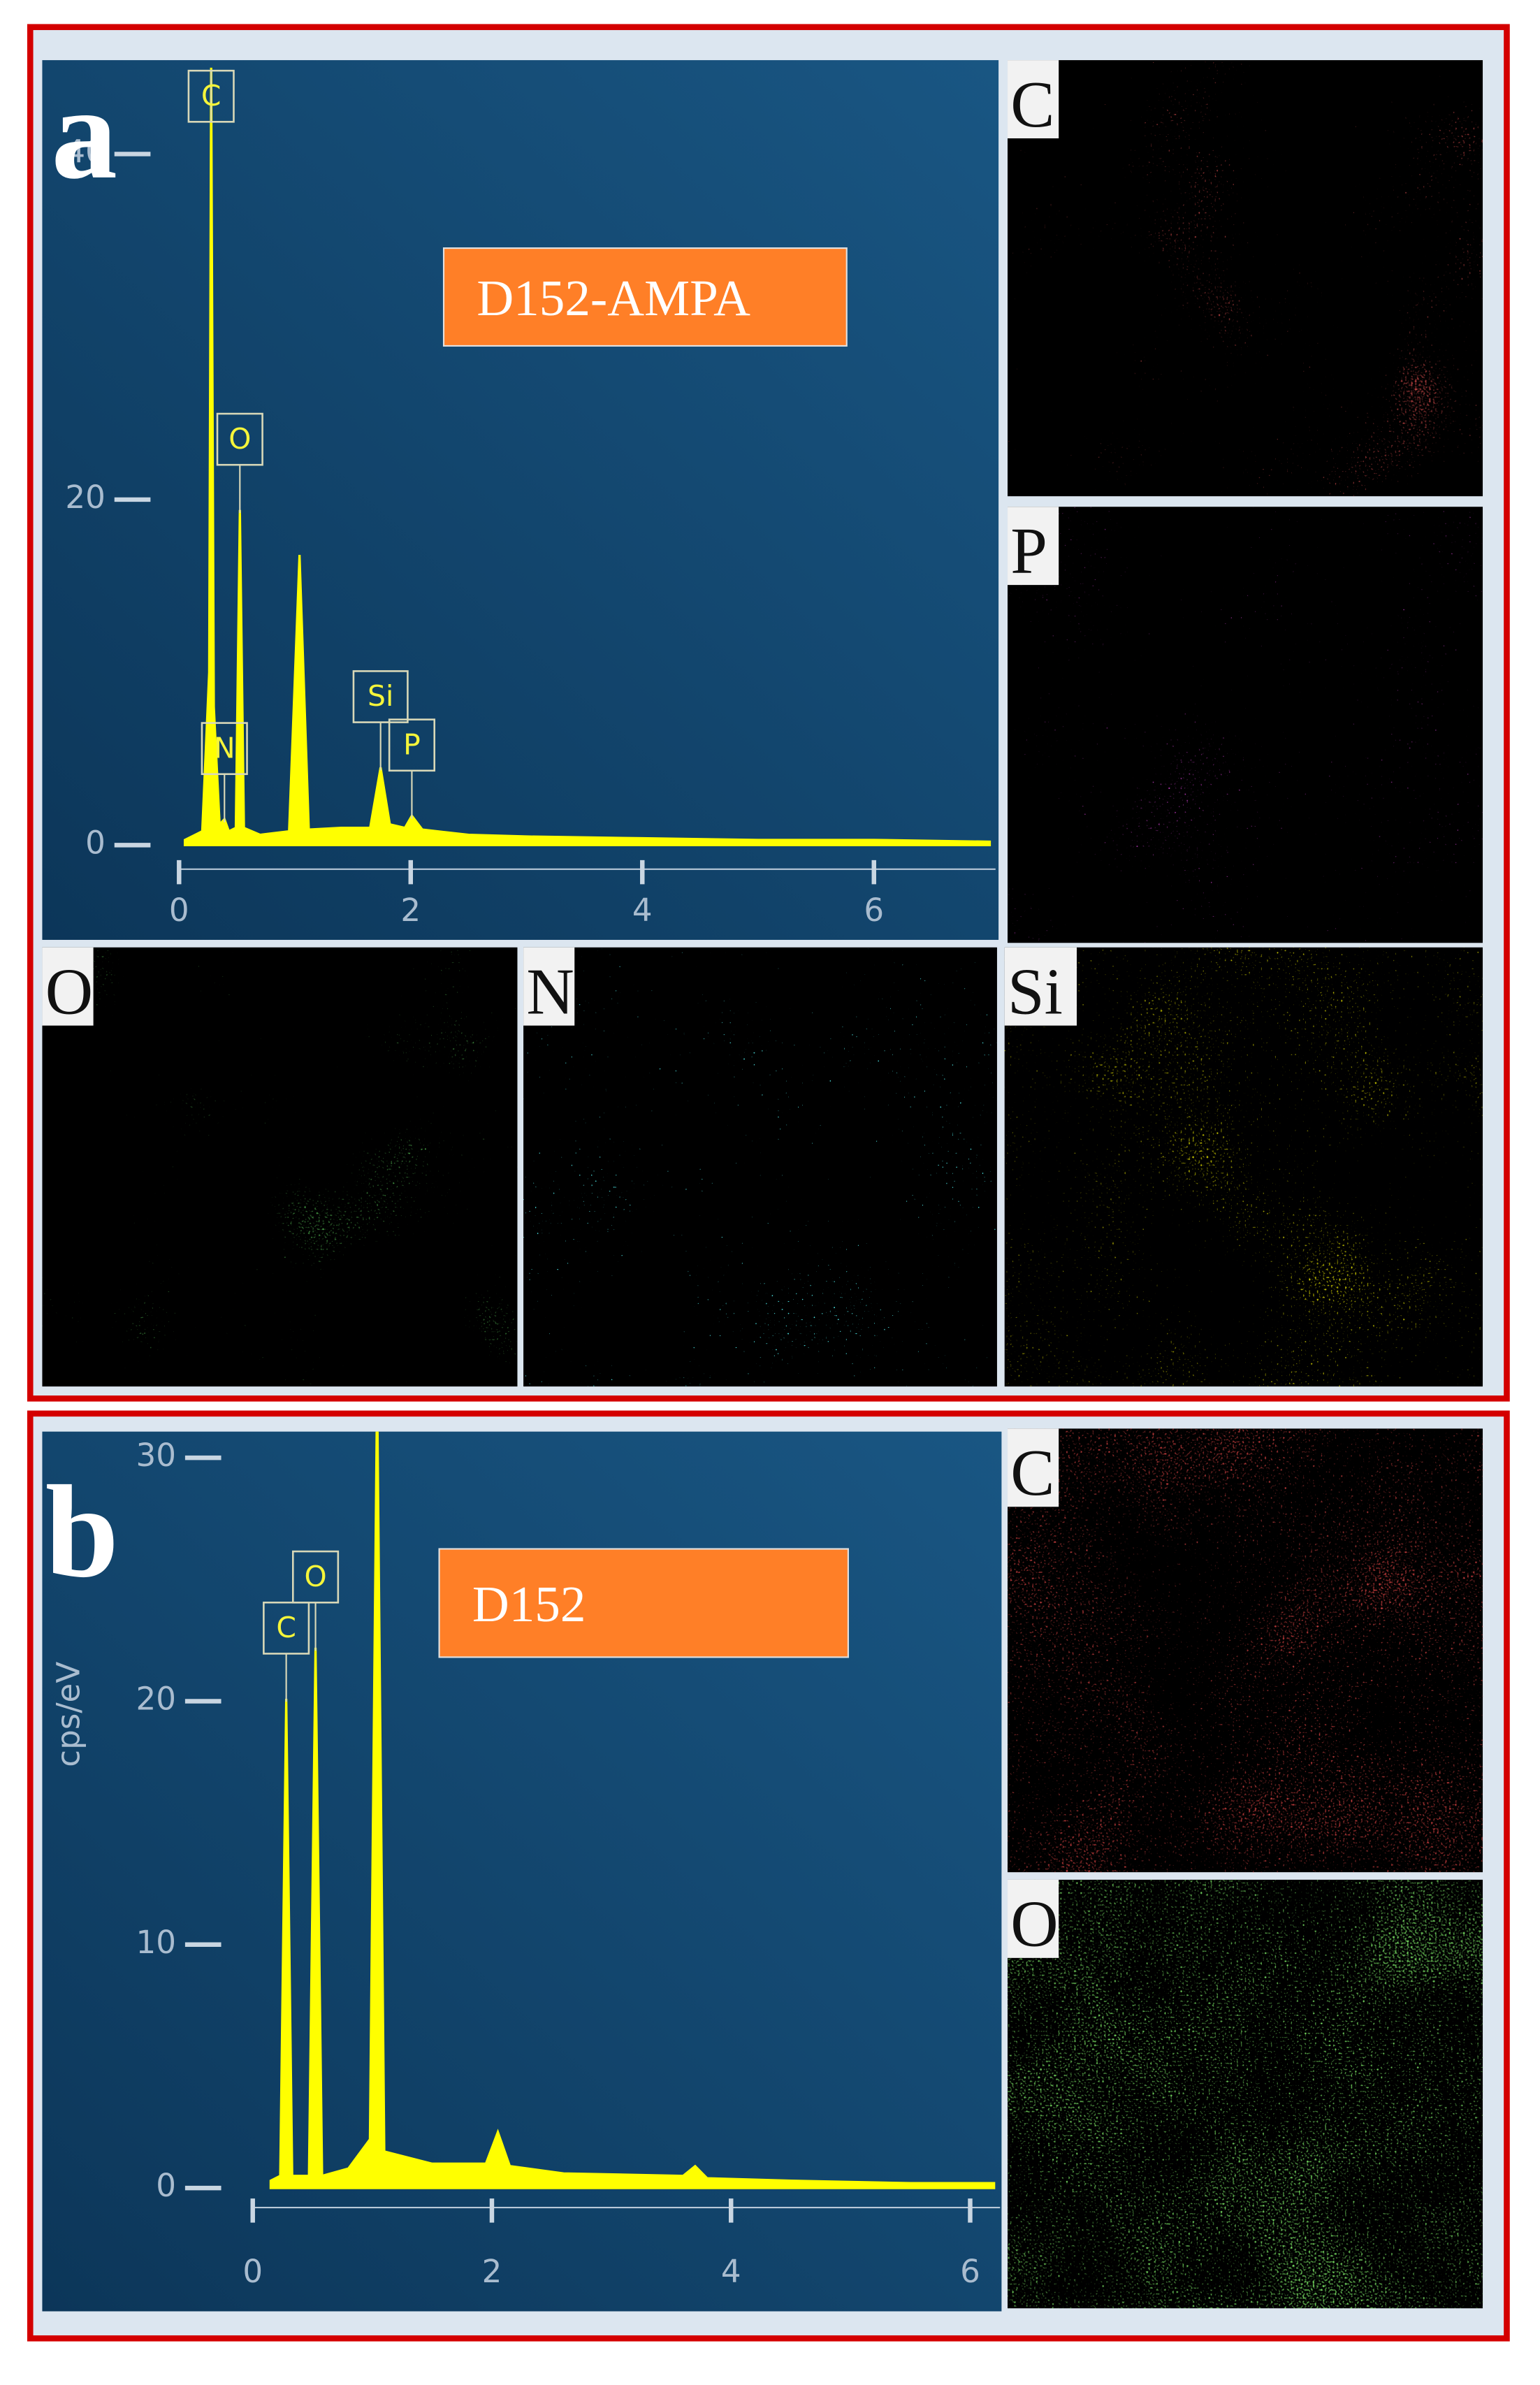 This screenshot has width=1540, height=2385. I want to click on y-tick-label: 10, so click(156, 1942).